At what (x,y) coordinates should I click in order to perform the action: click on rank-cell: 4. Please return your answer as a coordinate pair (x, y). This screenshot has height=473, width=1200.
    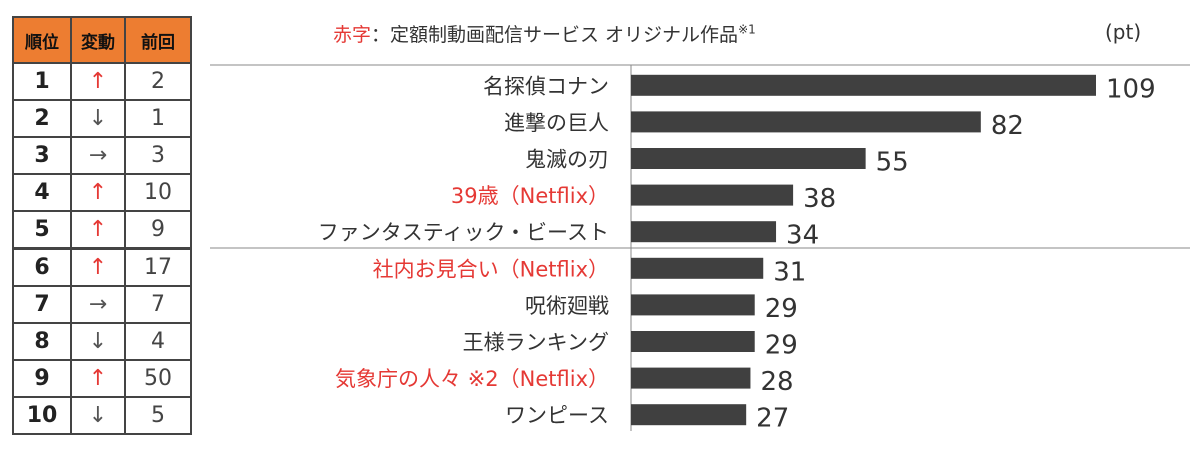
    Looking at the image, I should click on (42, 192).